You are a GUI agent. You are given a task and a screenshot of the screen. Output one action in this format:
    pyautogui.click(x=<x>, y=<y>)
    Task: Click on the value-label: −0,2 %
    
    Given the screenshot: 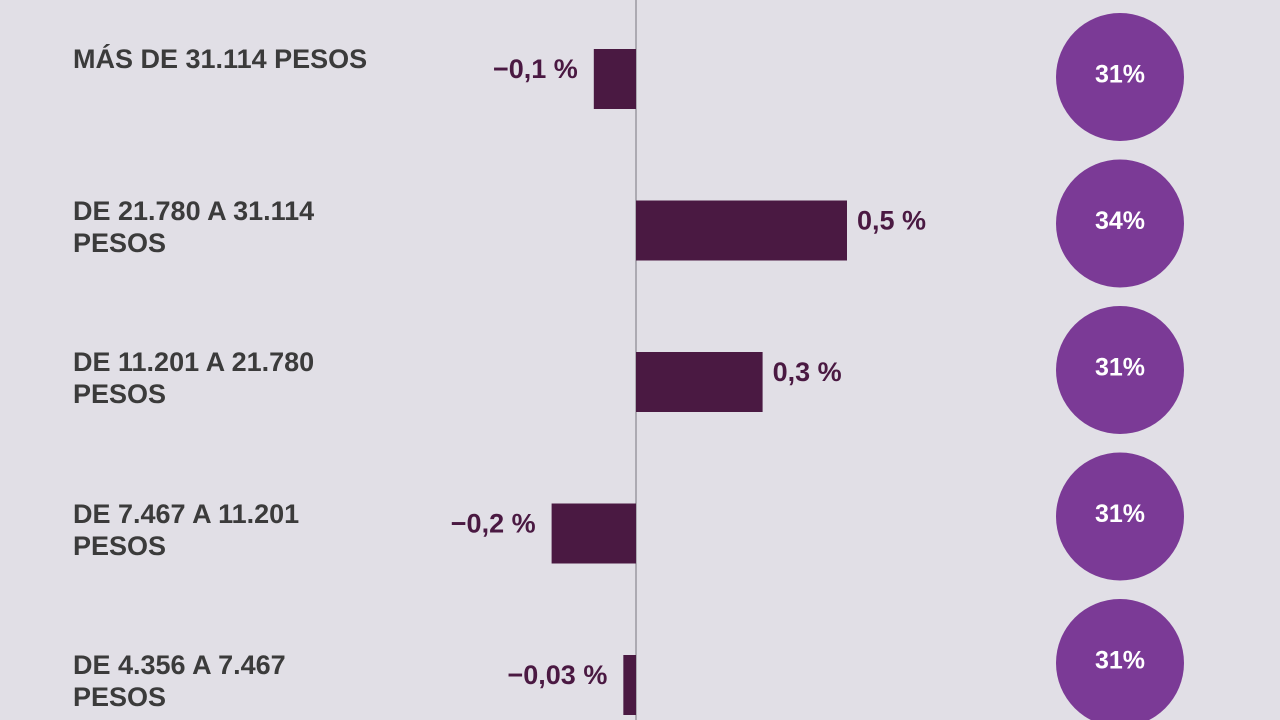 What is the action you would take?
    pyautogui.click(x=493, y=524)
    